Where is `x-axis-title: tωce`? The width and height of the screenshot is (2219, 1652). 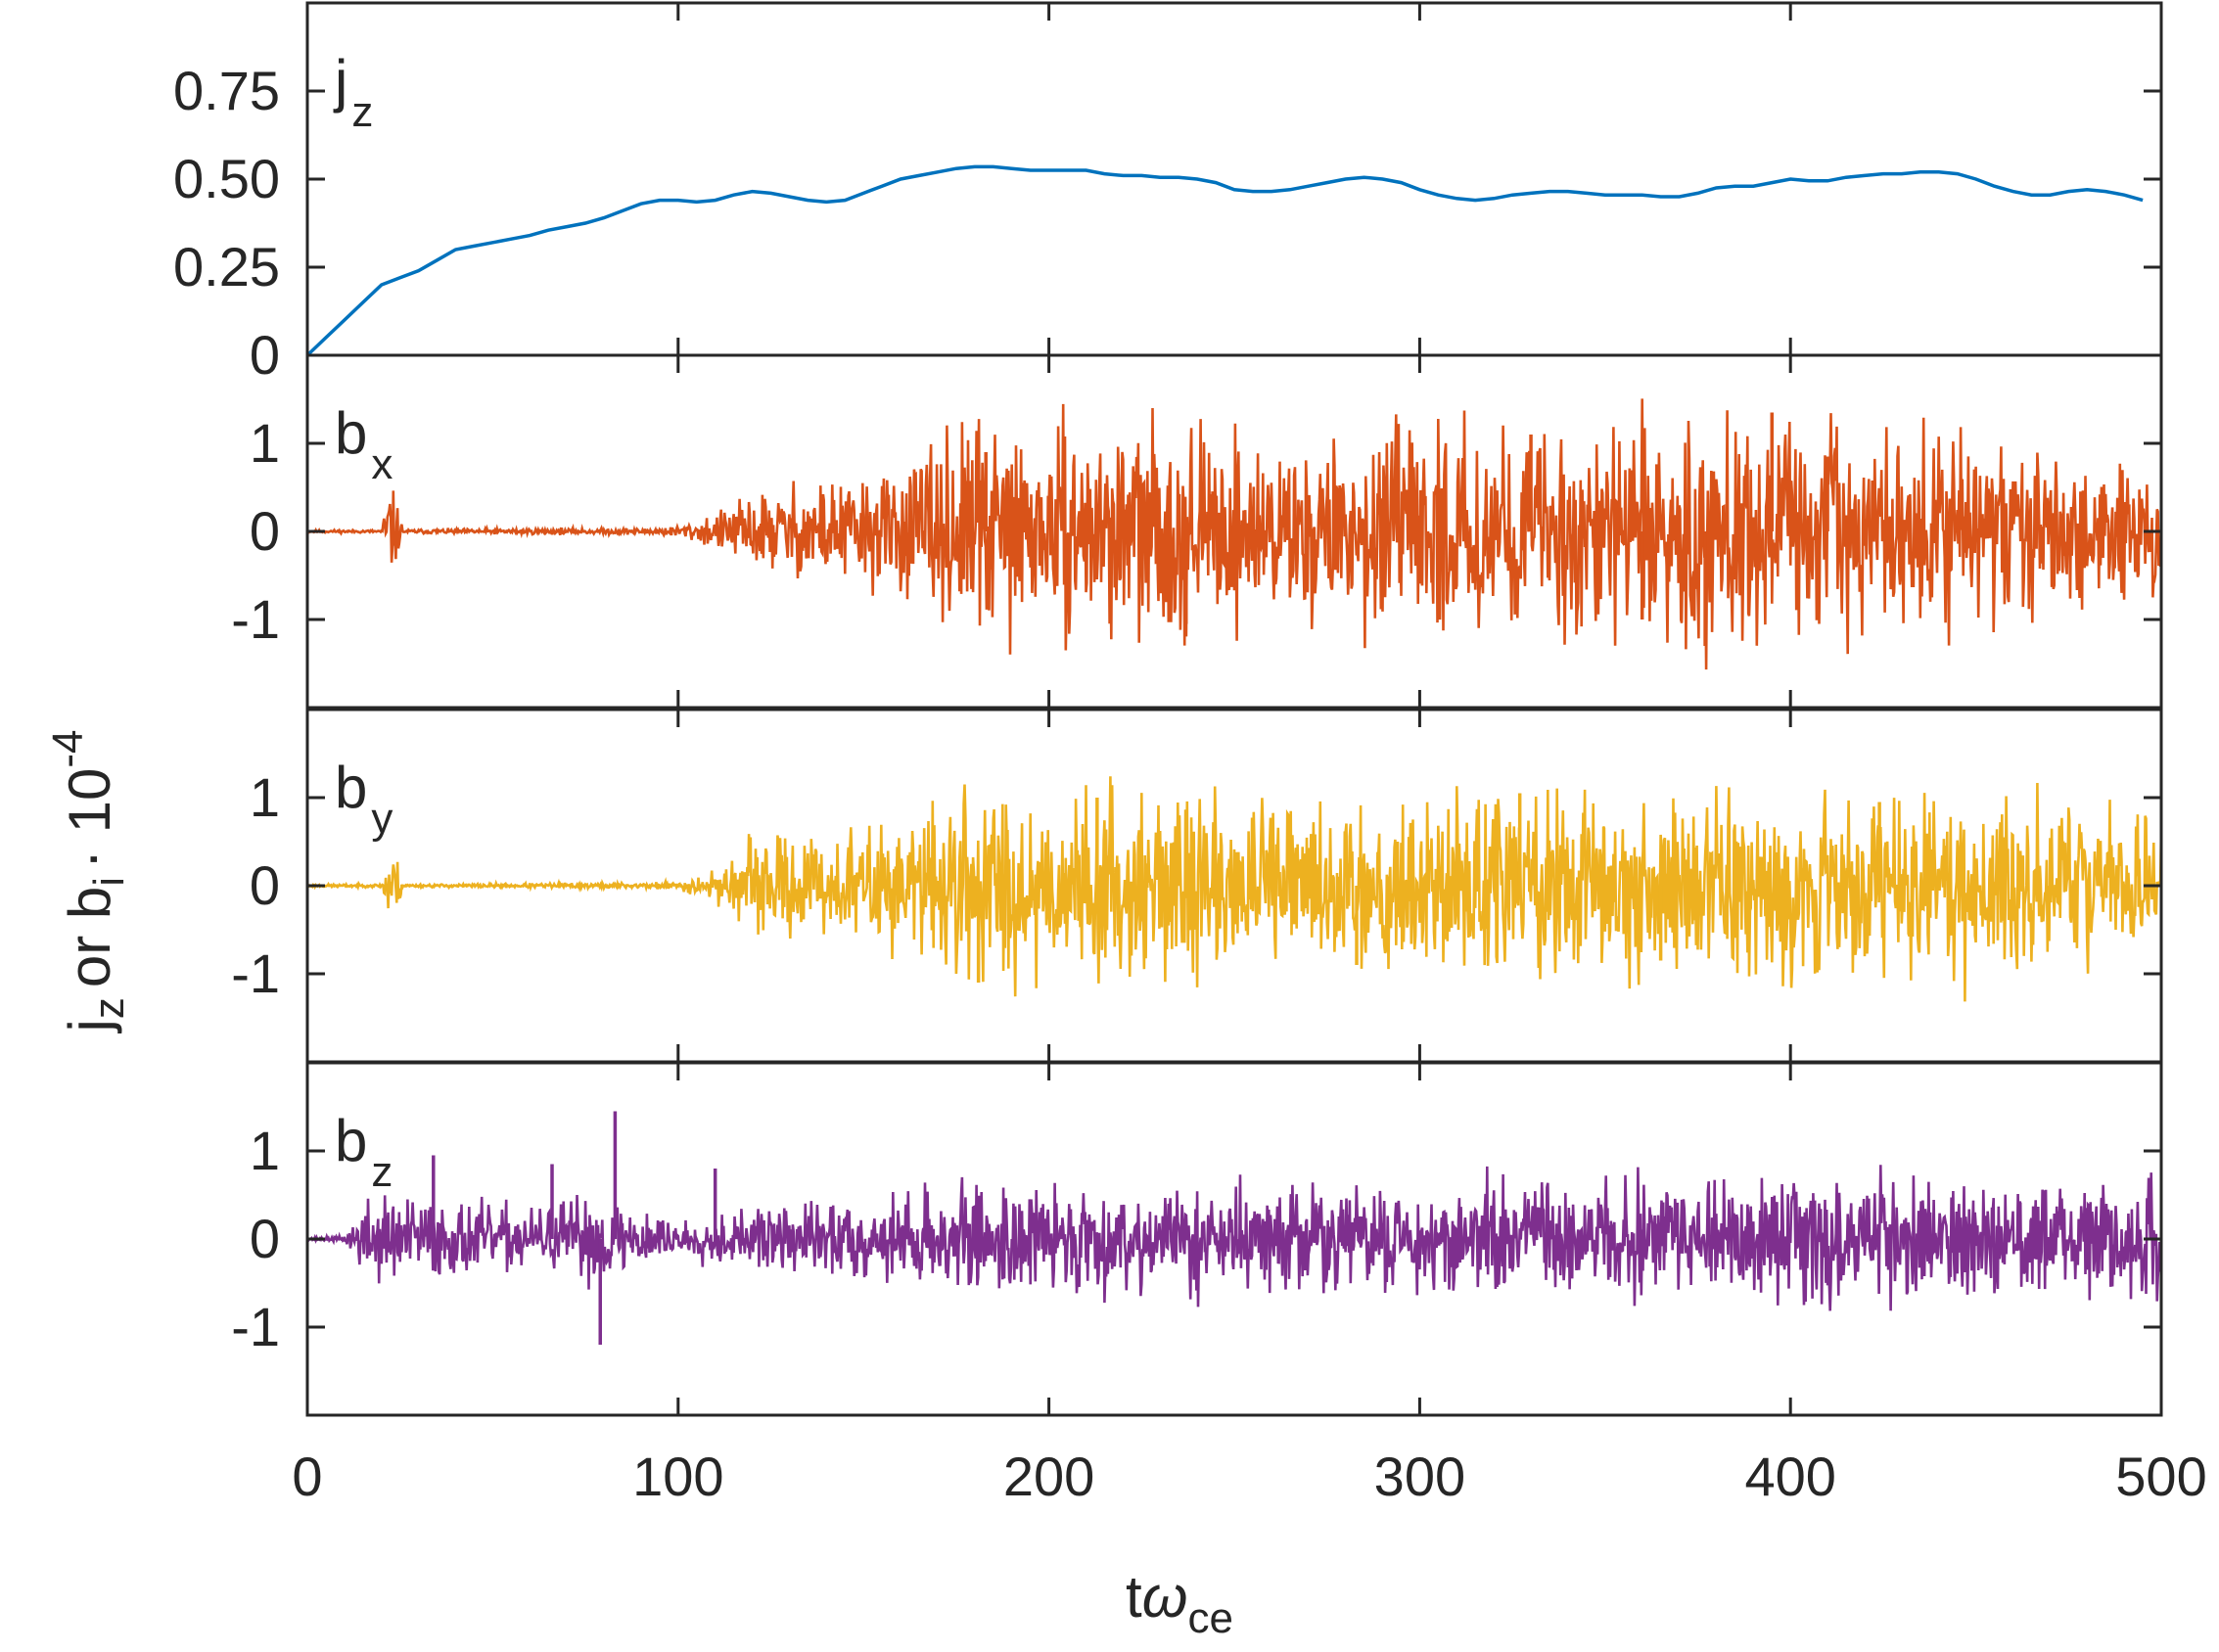 x-axis-title: tωce is located at coordinates (1179, 1603).